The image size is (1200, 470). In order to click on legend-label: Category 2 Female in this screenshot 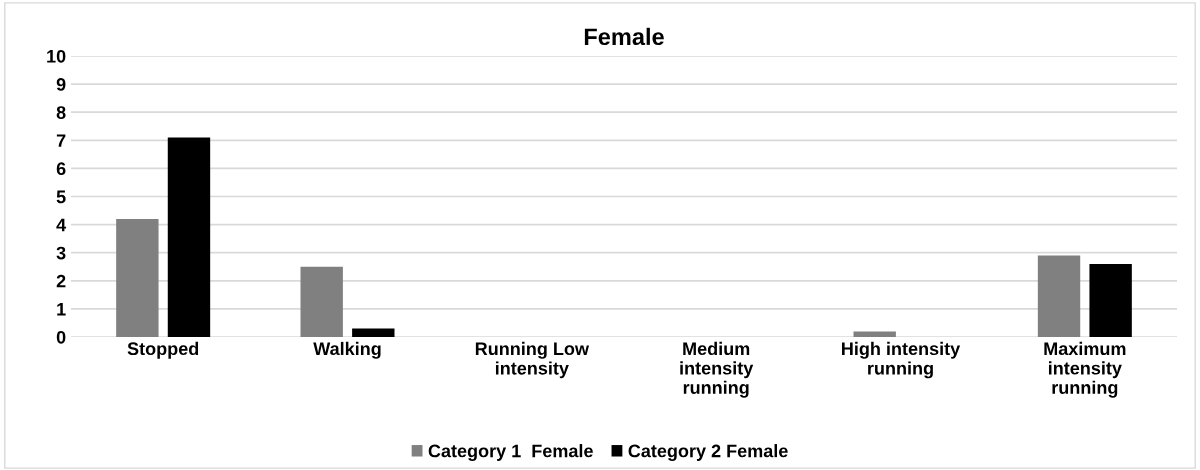, I will do `click(708, 452)`.